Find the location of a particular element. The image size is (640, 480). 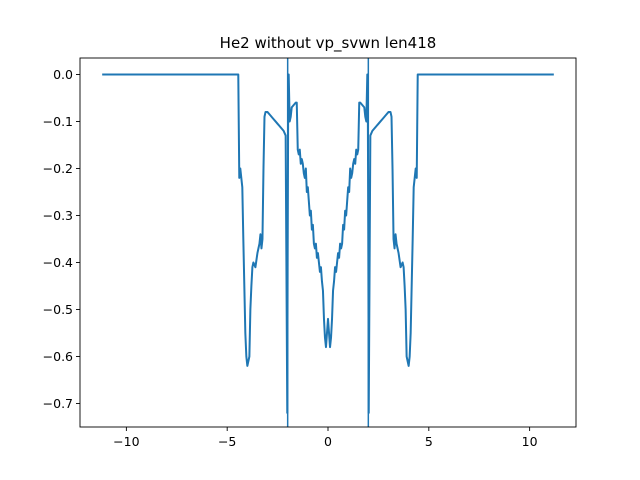

y-tick-label: −0.1 is located at coordinates (58, 121).